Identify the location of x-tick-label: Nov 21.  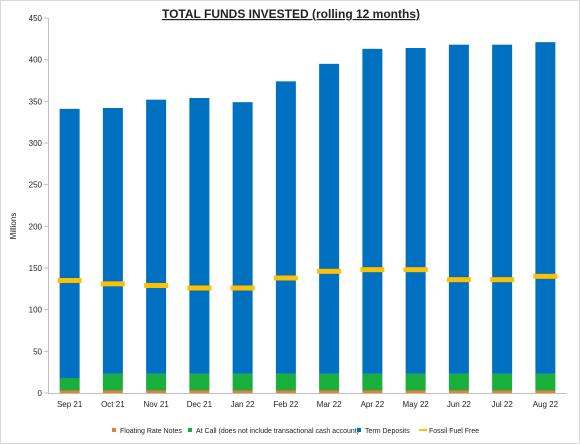
(156, 404).